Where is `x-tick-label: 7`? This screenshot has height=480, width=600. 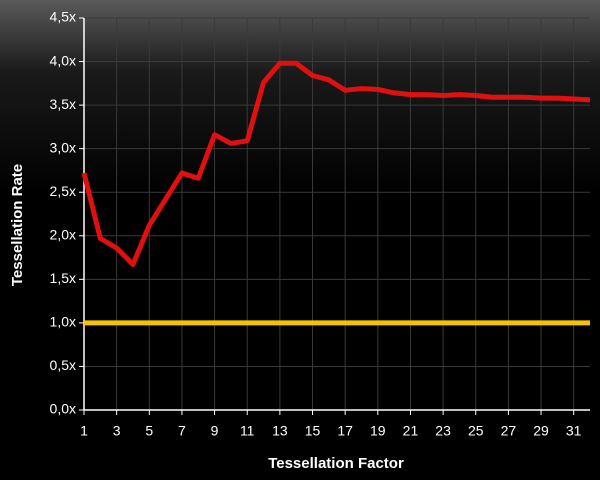 x-tick-label: 7 is located at coordinates (182, 431).